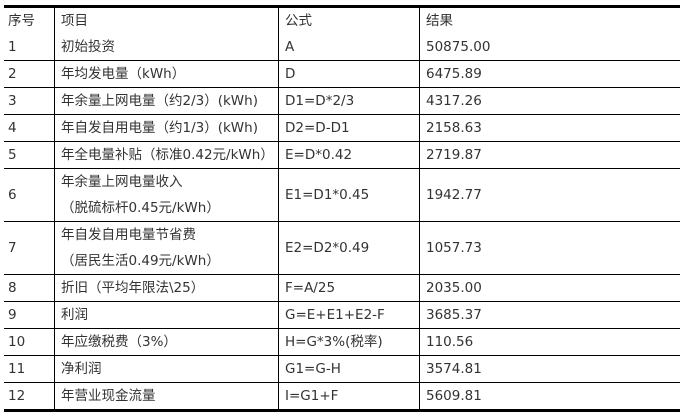 The width and height of the screenshot is (685, 417). What do you see at coordinates (166, 20) in the screenshot?
I see `header-item: 项目` at bounding box center [166, 20].